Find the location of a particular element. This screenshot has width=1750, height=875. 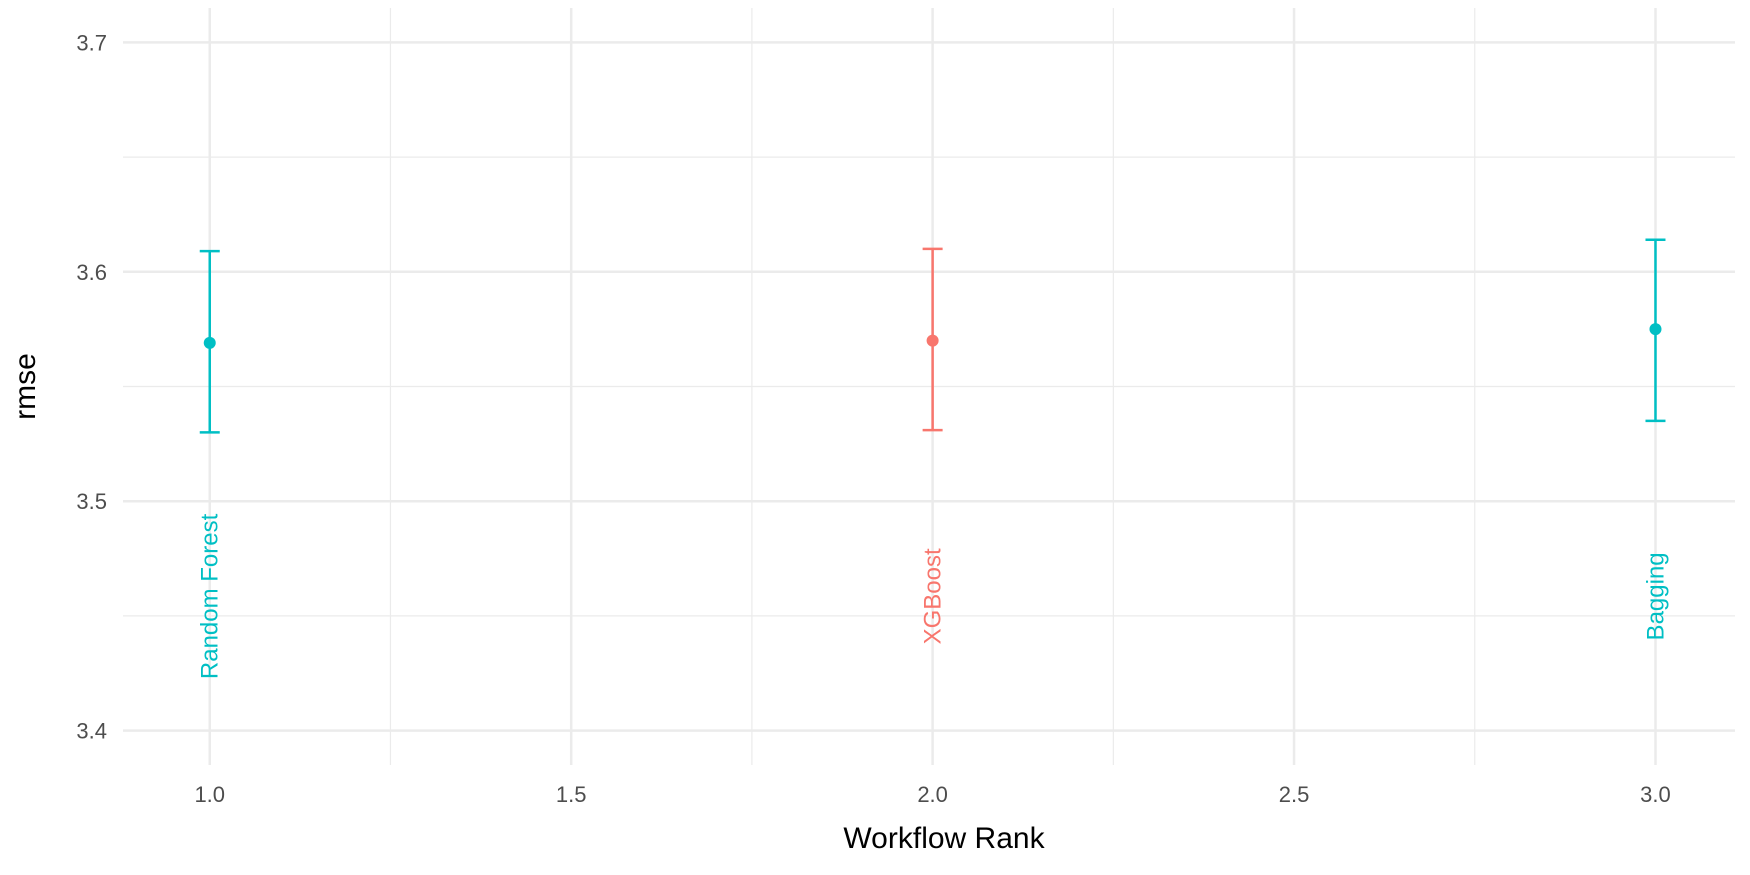

x-tick-label: 2.0 is located at coordinates (932, 794).